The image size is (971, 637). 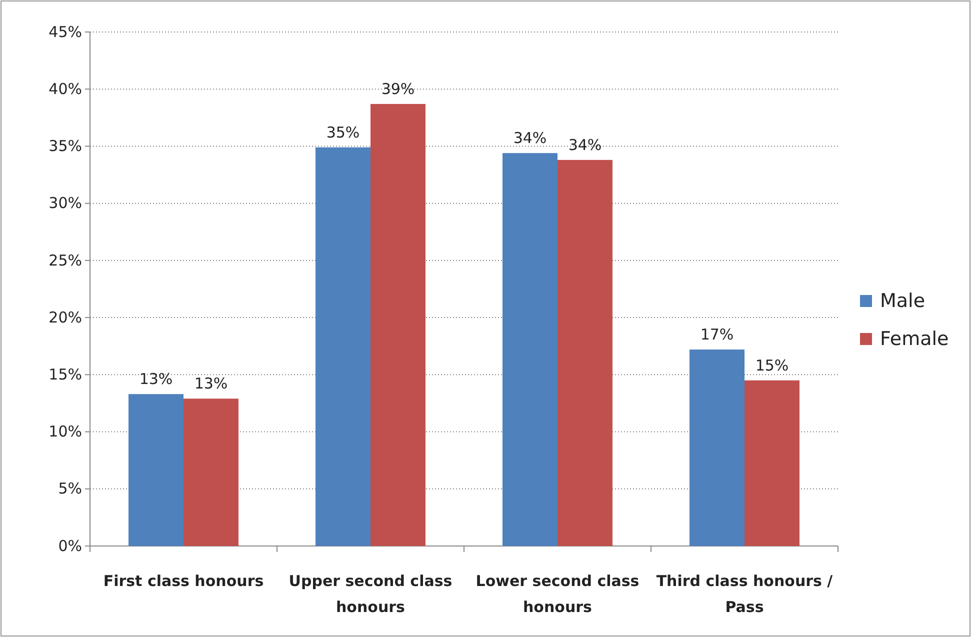 I want to click on y-tick-label: 25%, so click(x=65, y=260).